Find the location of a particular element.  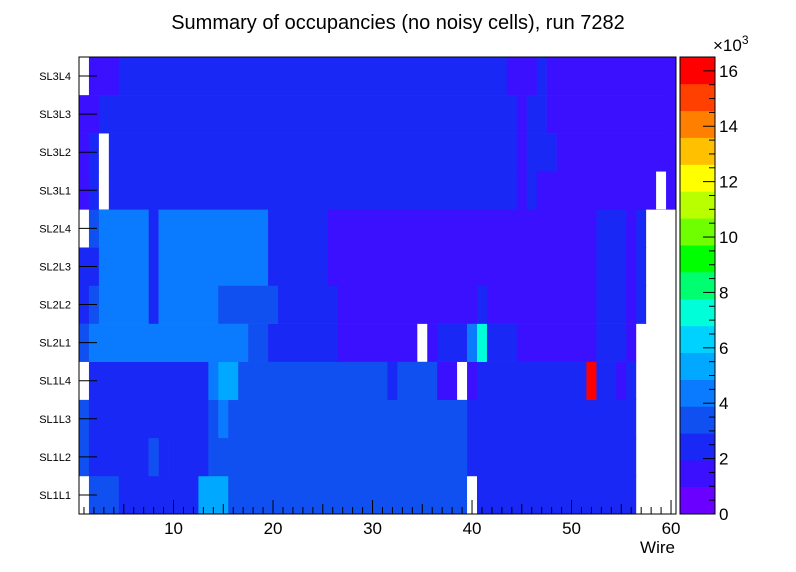

empty-cell-SL1L2 is located at coordinates (656, 456).